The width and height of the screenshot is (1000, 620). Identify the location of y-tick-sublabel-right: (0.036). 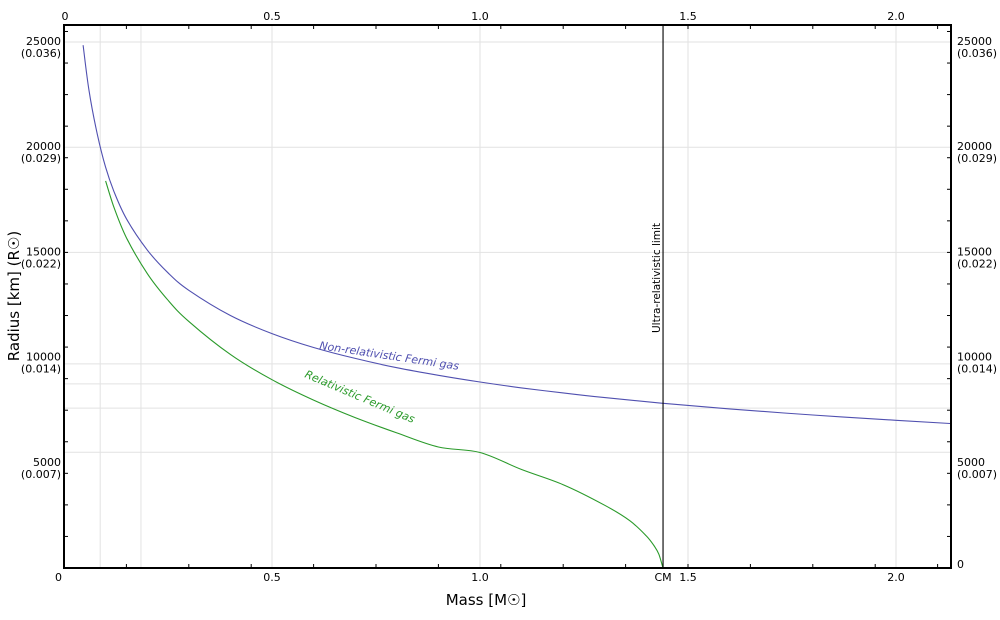
(977, 53).